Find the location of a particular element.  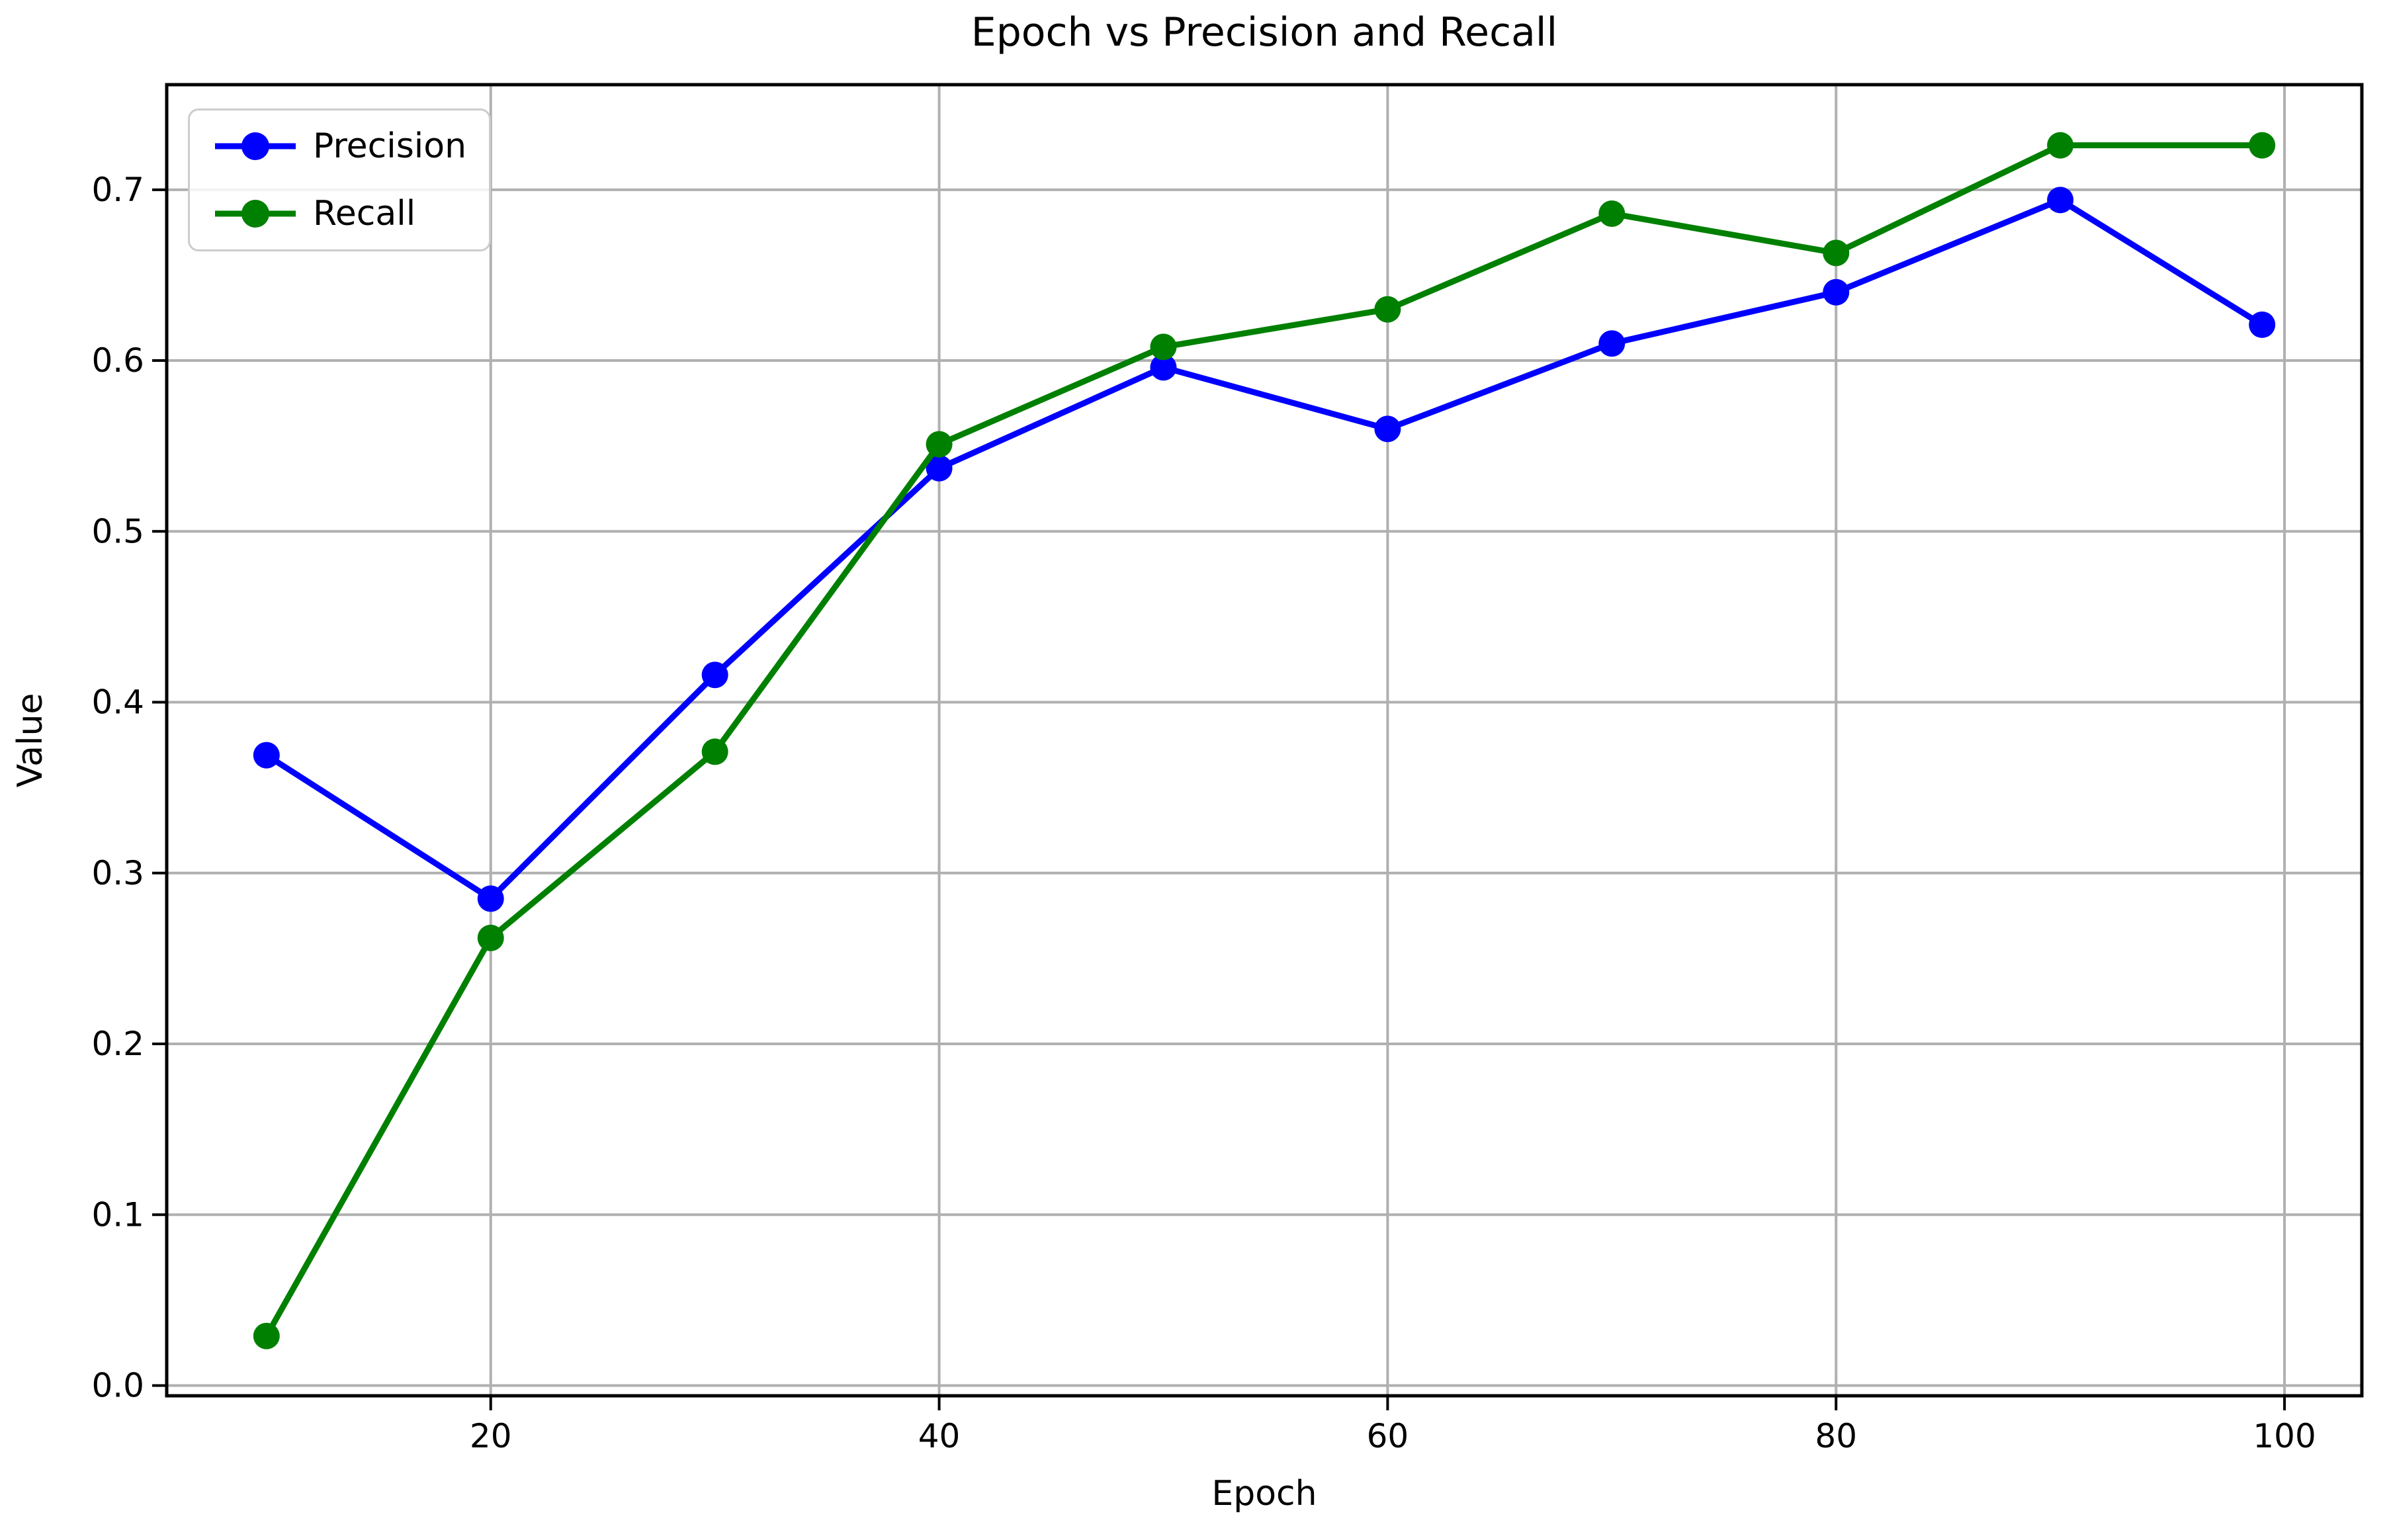

legend-precision-label: Precision is located at coordinates (390, 146).